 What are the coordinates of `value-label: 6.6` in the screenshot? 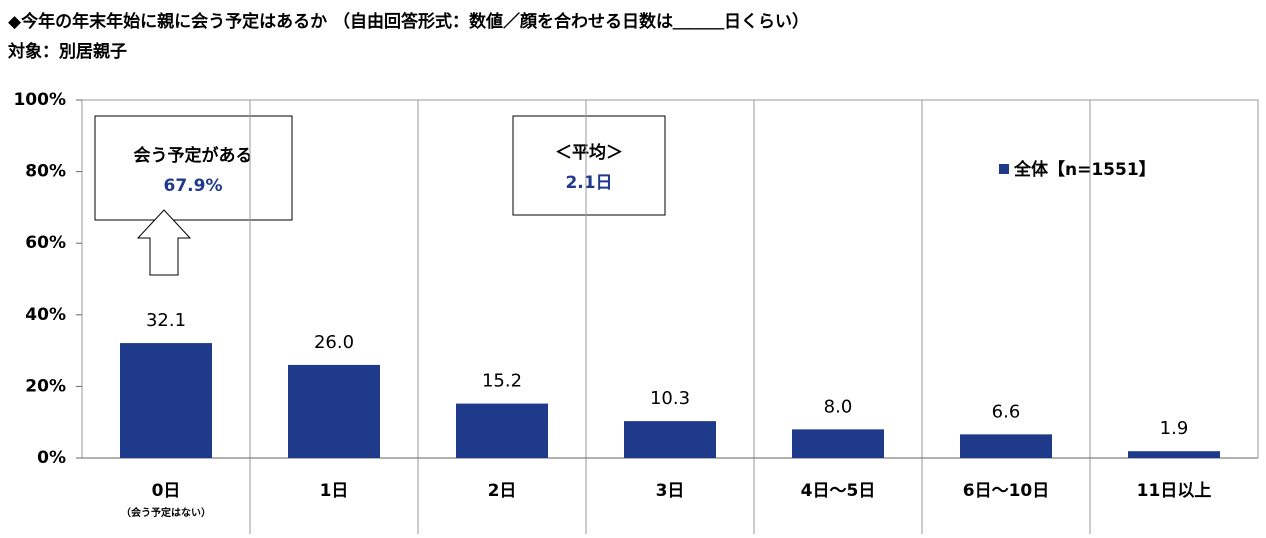 It's located at (1006, 411).